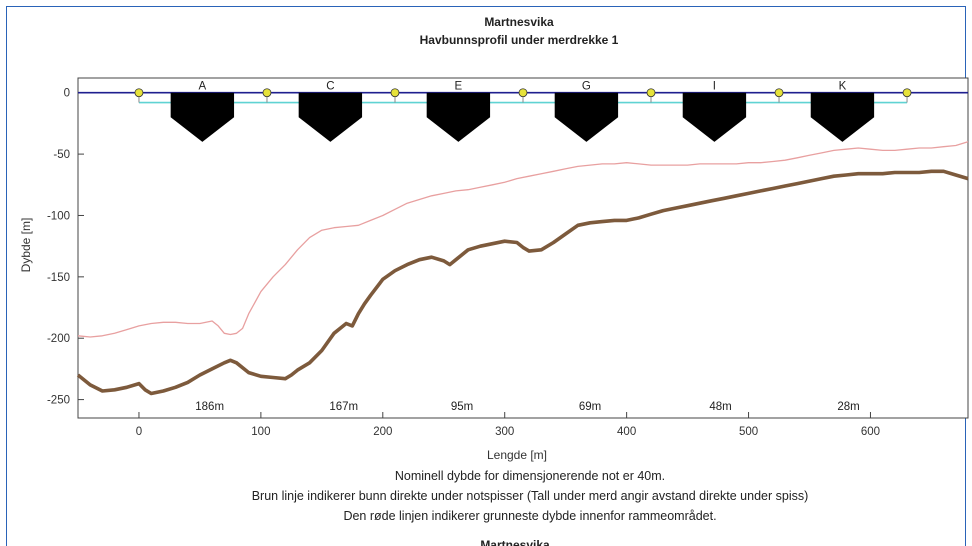  Describe the element at coordinates (519, 40) in the screenshot. I see `chart-subtitle: Havbunnsprofil under merdrekke 1` at that location.